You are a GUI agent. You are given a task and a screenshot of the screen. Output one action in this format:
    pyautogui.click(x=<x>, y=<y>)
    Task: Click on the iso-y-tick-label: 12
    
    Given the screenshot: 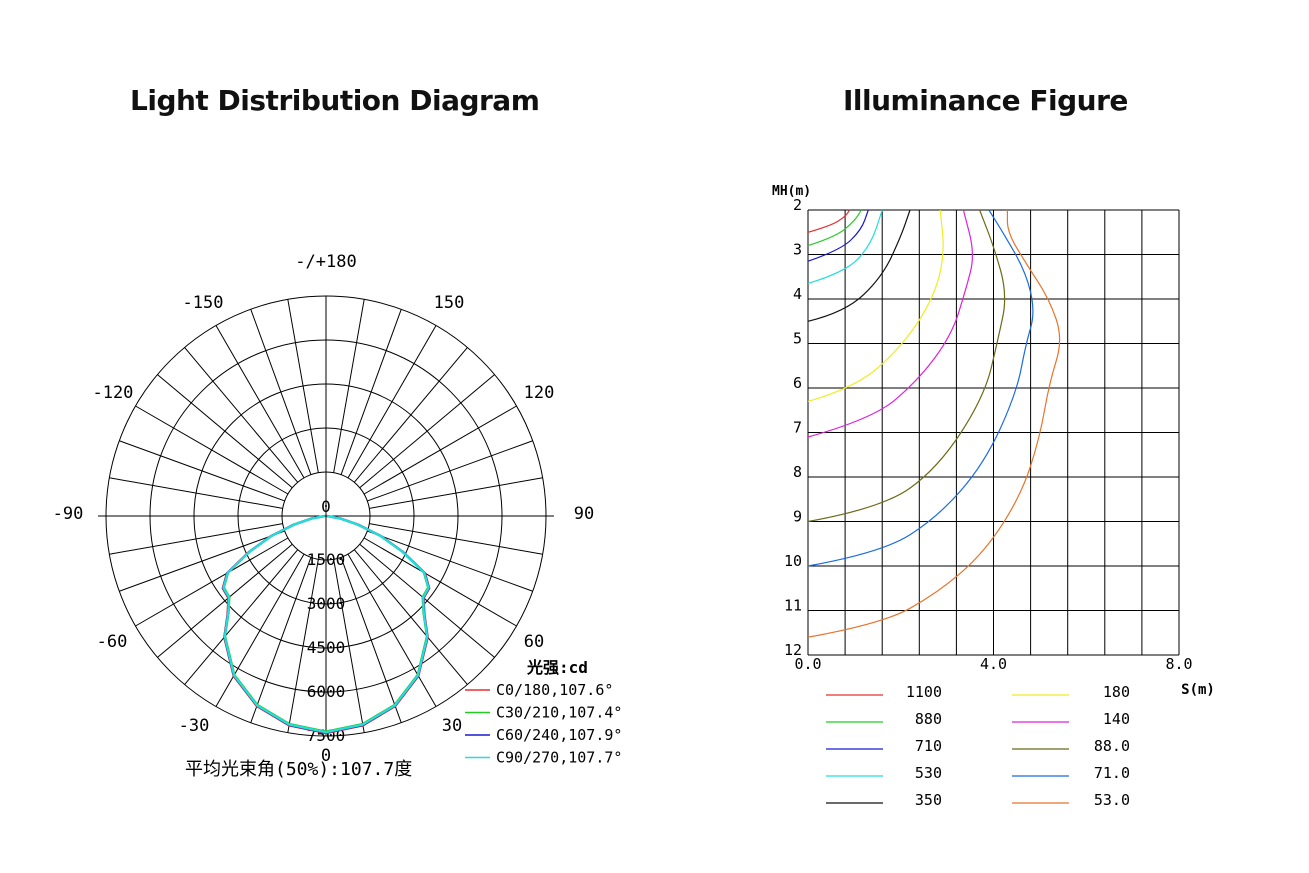 What is the action you would take?
    pyautogui.click(x=793, y=650)
    